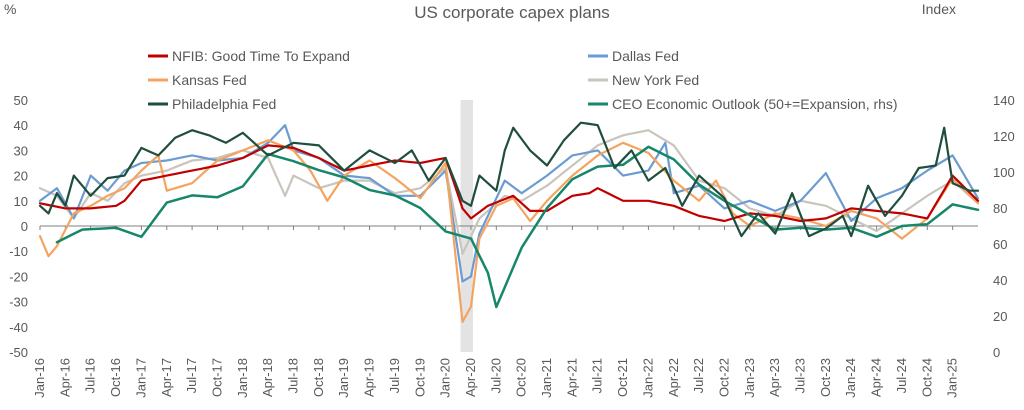 This screenshot has height=410, width=1024. I want to click on chart-title: US corporate capex plans, so click(512, 12).